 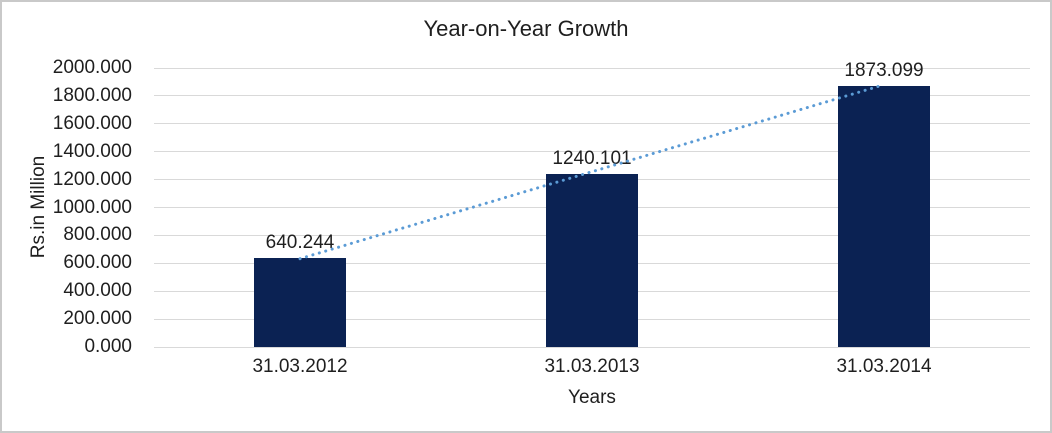 I want to click on y-tick-label: 400.000, so click(x=97, y=291).